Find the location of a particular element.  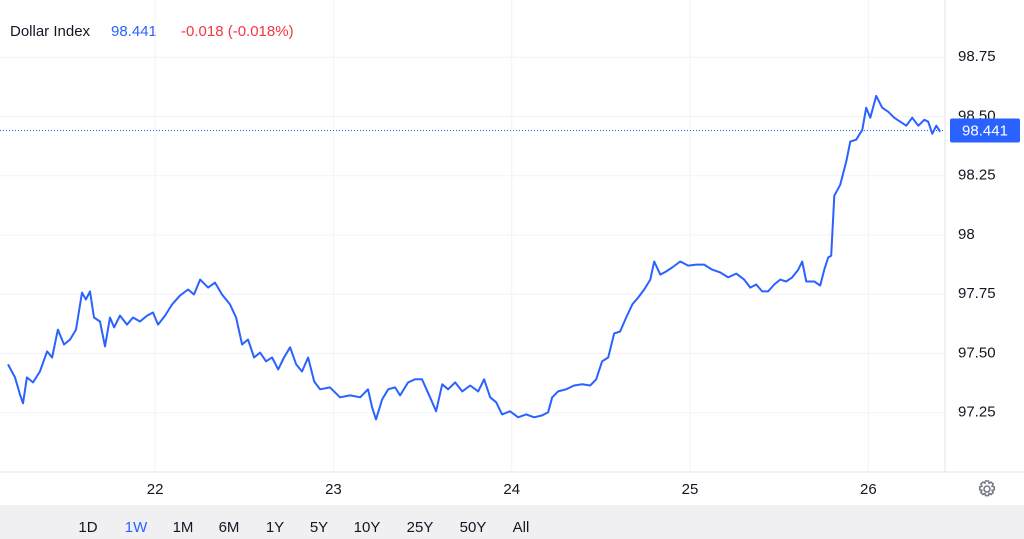

x-tick-label: 23 is located at coordinates (333, 489).